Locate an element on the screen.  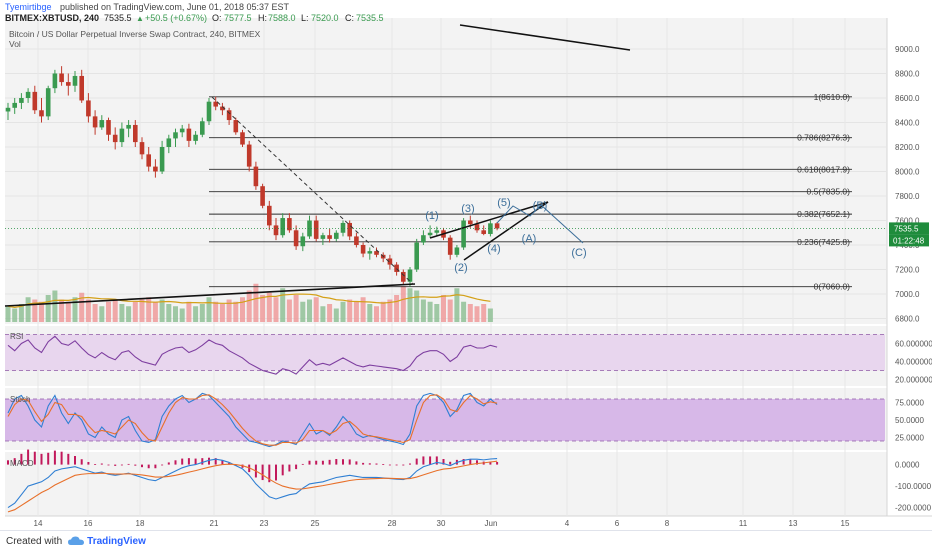
low-label: L: is located at coordinates (305, 18).